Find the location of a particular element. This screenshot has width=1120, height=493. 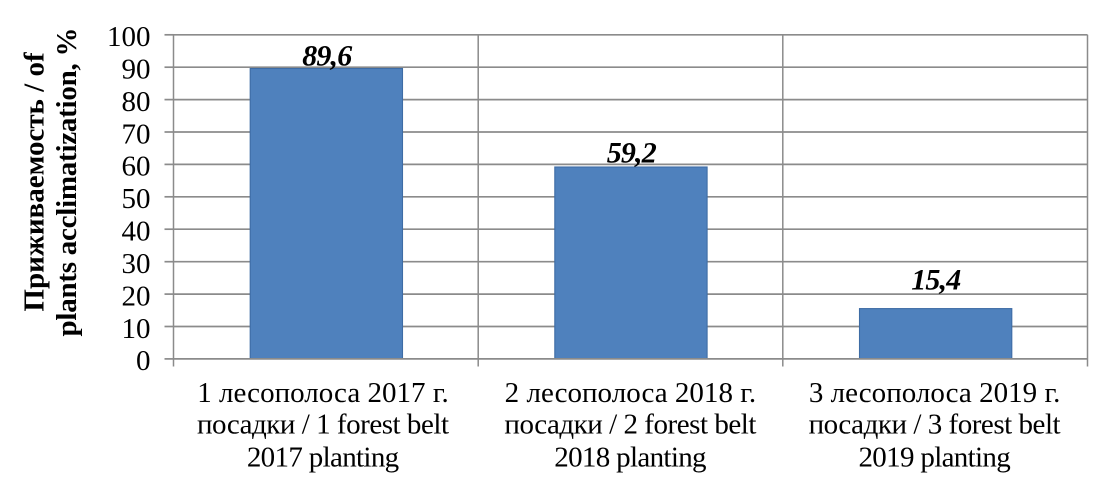

svg-text: 2017 planting is located at coordinates (323, 458).